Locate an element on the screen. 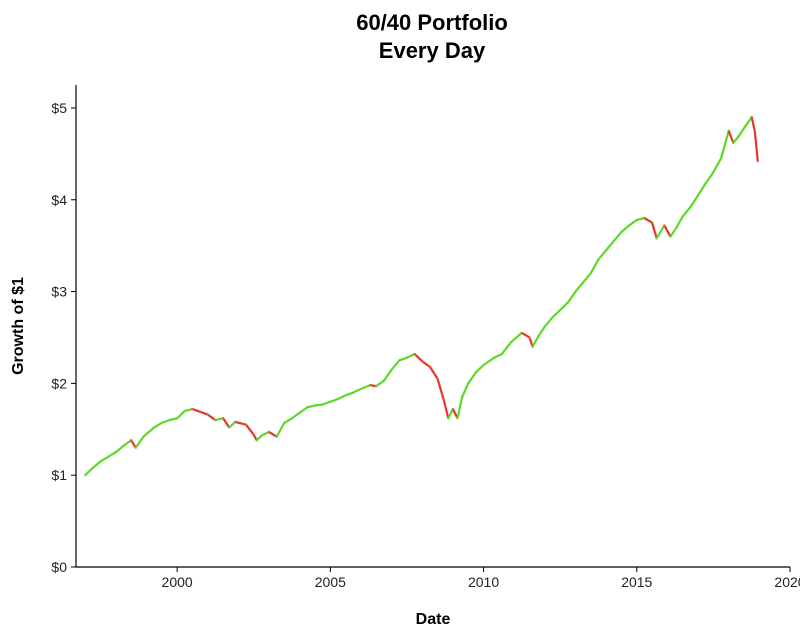 Image resolution: width=800 pixels, height=640 pixels. y-tick-label: $3 is located at coordinates (59, 292).